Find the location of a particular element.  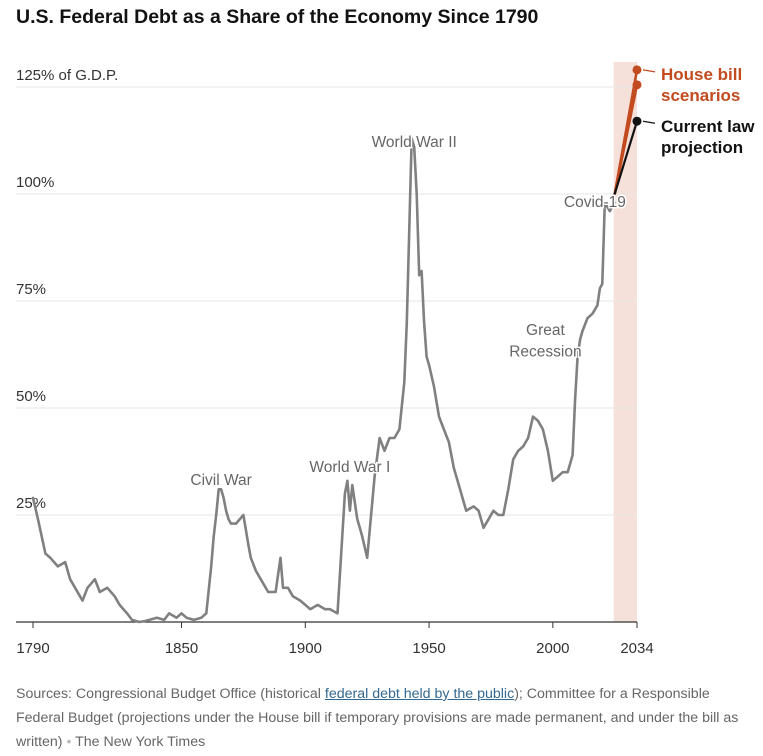

event-label: World War II is located at coordinates (414, 142).